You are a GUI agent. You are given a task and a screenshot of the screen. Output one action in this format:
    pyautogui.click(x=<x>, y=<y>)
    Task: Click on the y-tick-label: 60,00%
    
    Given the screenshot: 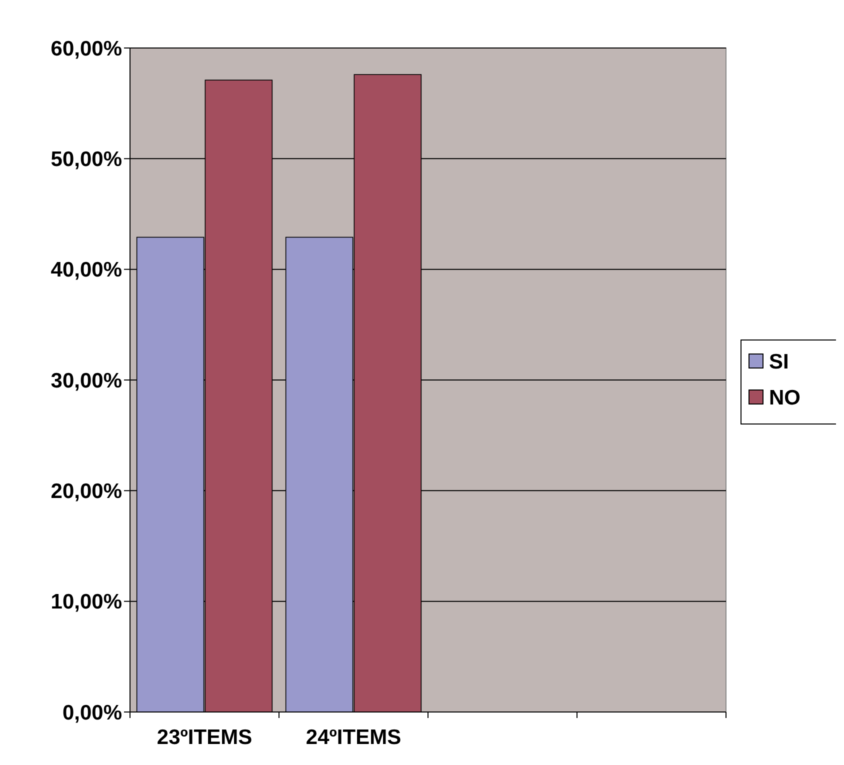 What is the action you would take?
    pyautogui.click(x=86, y=48)
    